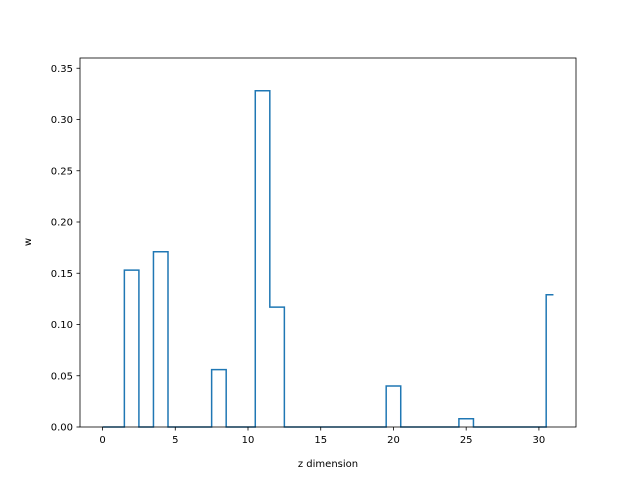  I want to click on y-tick-label: 0.00, so click(62, 428).